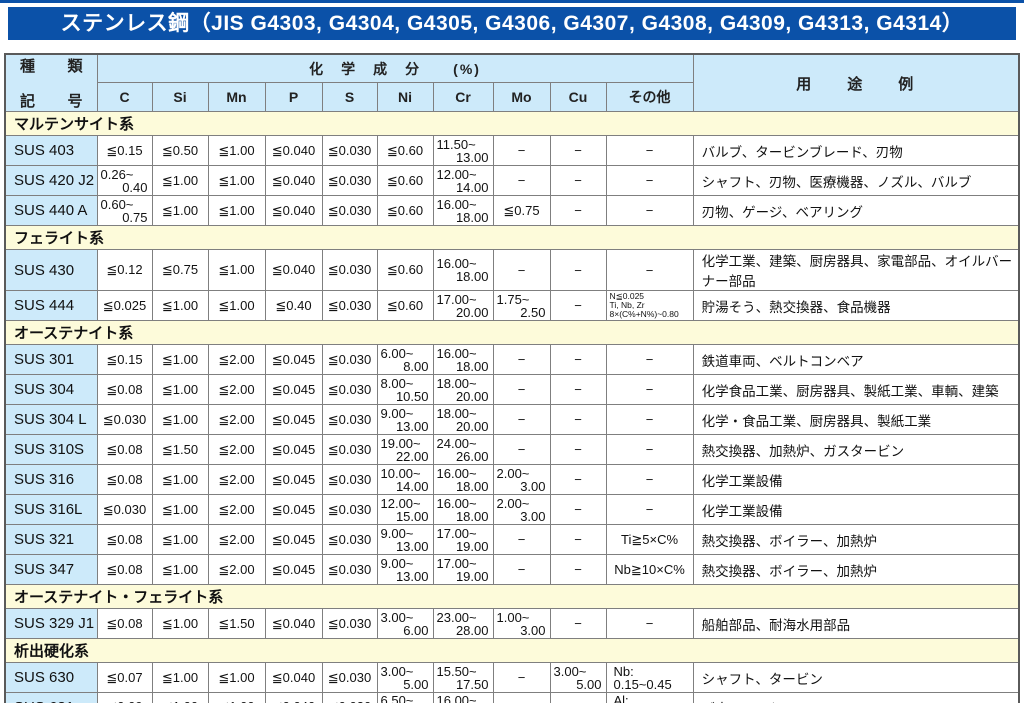  What do you see at coordinates (512, 650) in the screenshot?
I see `section-row: 析出硬化系` at bounding box center [512, 650].